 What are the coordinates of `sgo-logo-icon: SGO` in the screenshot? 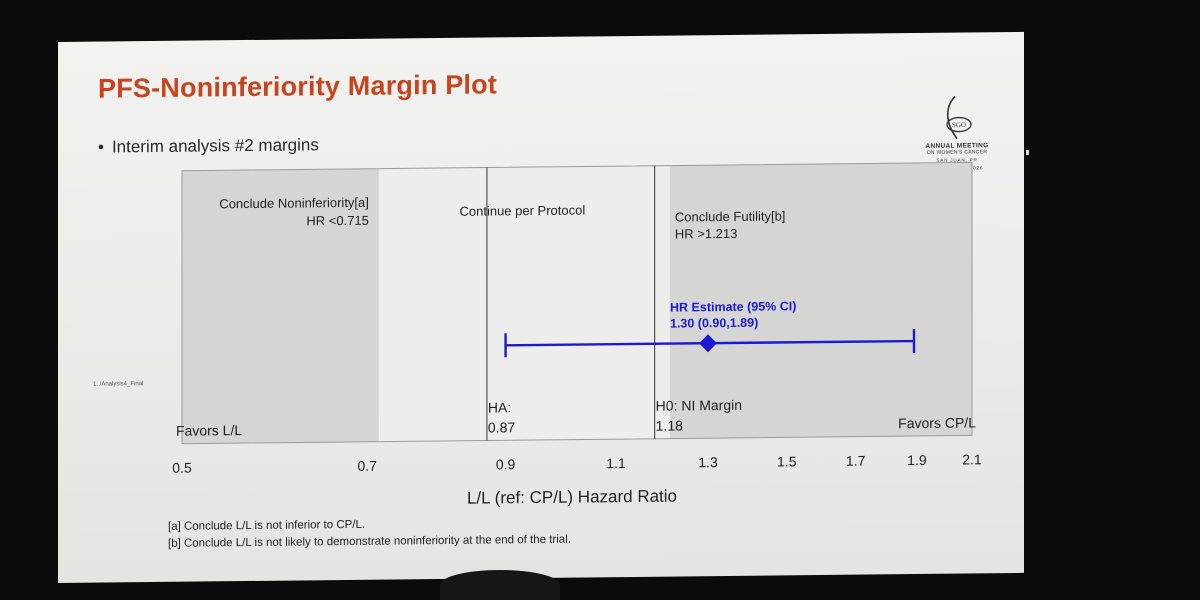 It's located at (959, 118).